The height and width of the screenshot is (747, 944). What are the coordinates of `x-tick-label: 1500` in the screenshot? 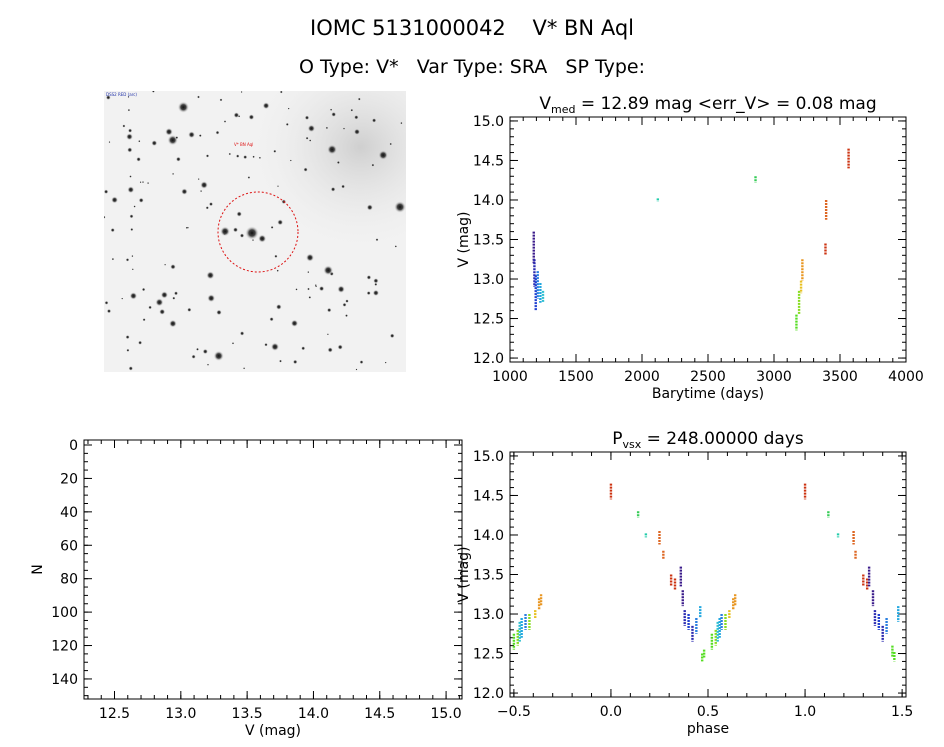 It's located at (576, 377).